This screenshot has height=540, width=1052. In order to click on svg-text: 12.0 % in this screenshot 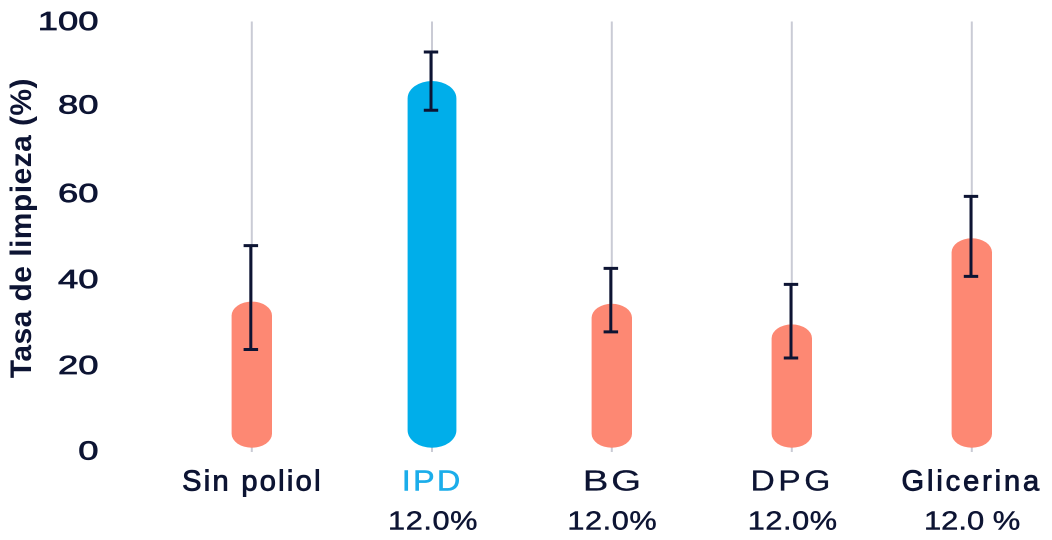, I will do `click(972, 521)`.